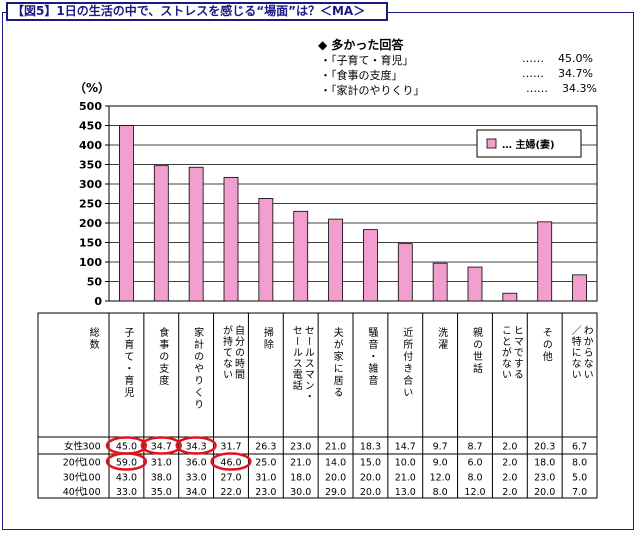  What do you see at coordinates (337, 363) in the screenshot?
I see `category-label: 夫が家に居る` at bounding box center [337, 363].